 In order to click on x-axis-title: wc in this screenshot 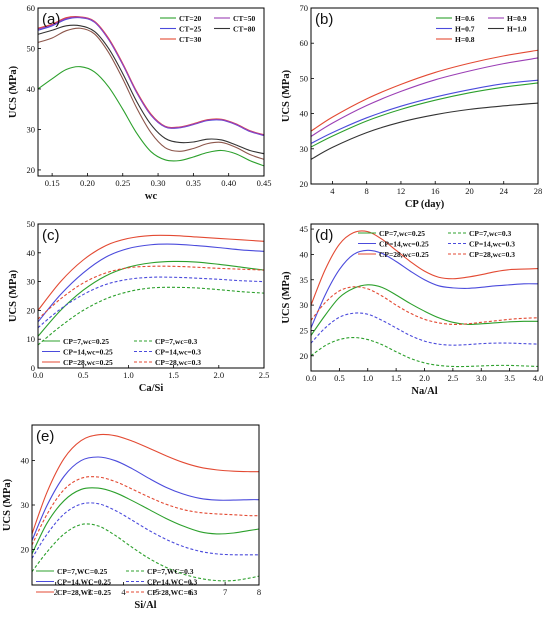, I will do `click(151, 196)`.